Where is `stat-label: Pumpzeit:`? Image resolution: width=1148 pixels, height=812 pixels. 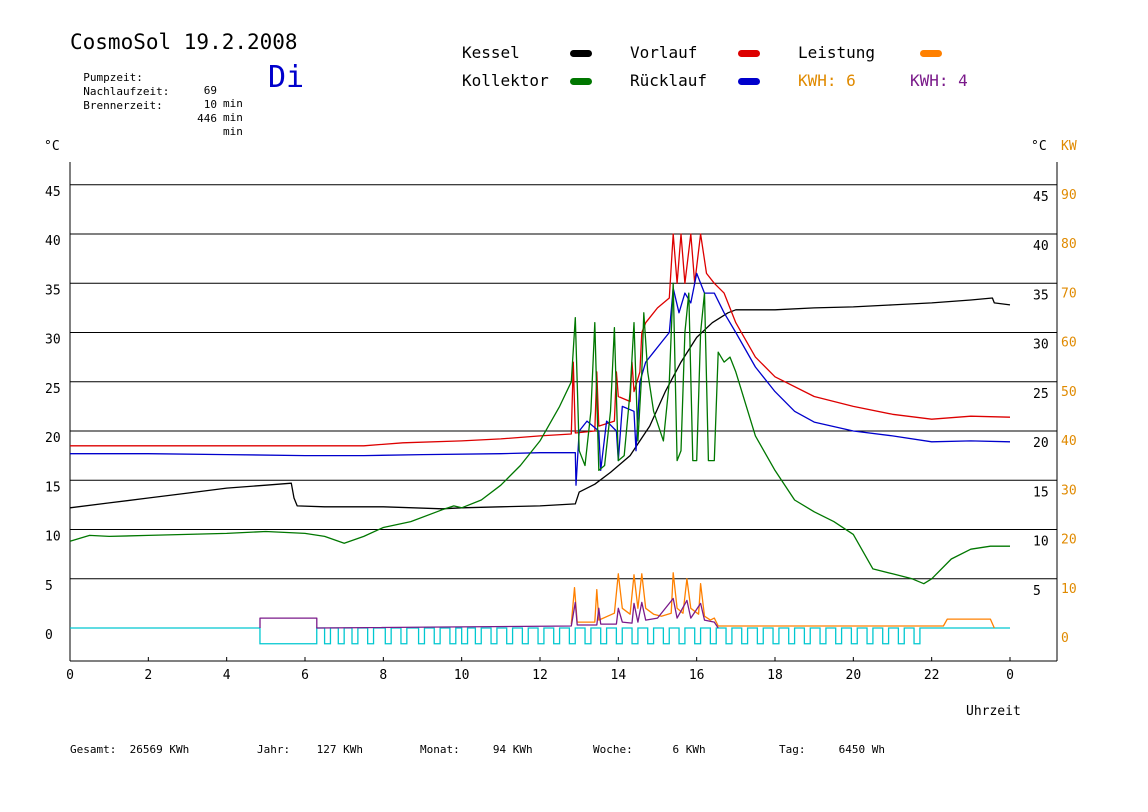
stat-label: Pumpzeit: is located at coordinates (113, 77).